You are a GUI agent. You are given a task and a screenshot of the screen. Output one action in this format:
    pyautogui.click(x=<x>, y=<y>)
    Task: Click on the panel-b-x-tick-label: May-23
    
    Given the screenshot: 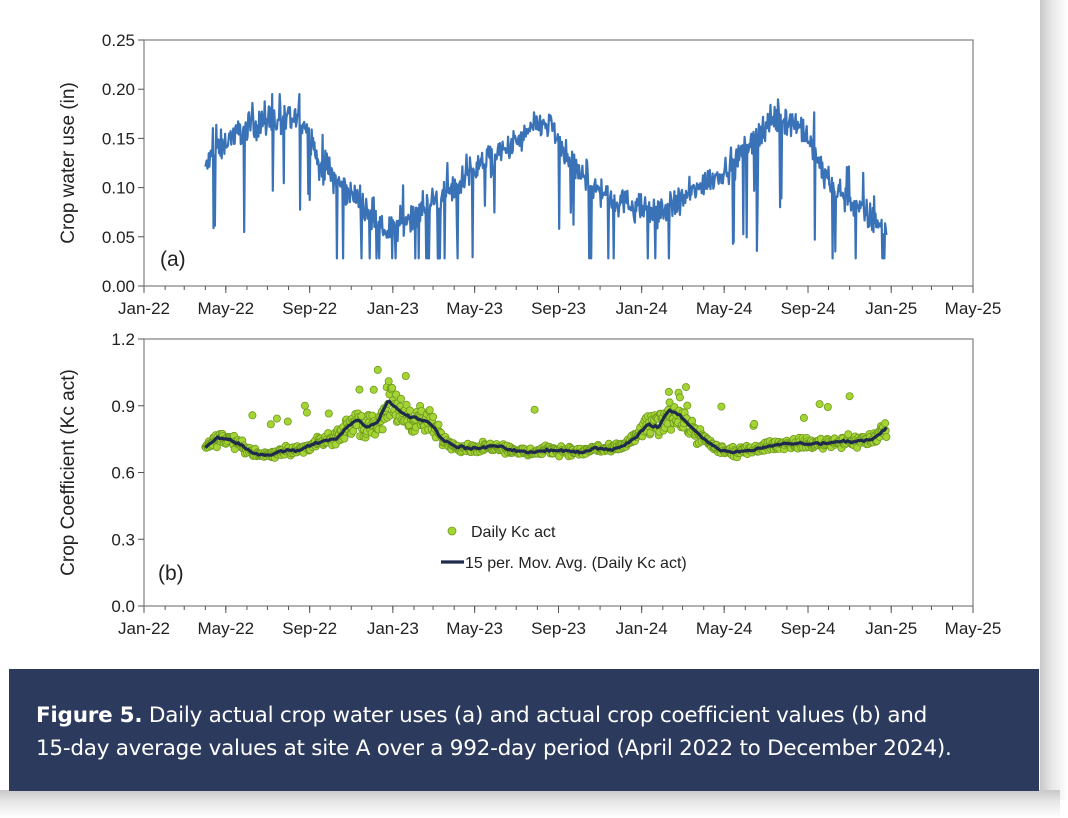 What is the action you would take?
    pyautogui.click(x=474, y=628)
    